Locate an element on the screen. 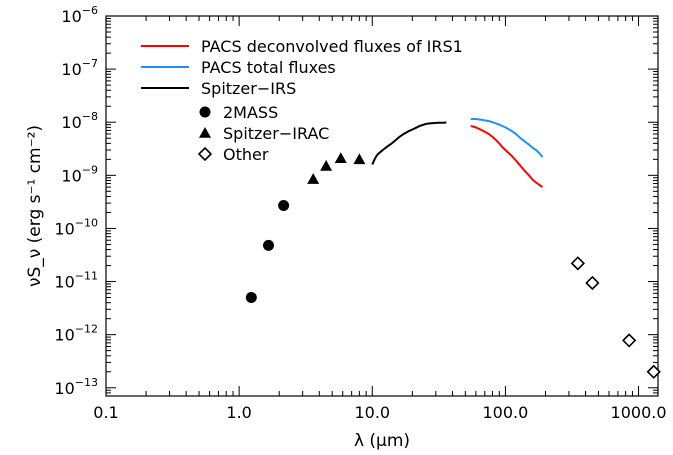 The height and width of the screenshot is (455, 673). x-tick-label: 100.0 is located at coordinates (506, 412).